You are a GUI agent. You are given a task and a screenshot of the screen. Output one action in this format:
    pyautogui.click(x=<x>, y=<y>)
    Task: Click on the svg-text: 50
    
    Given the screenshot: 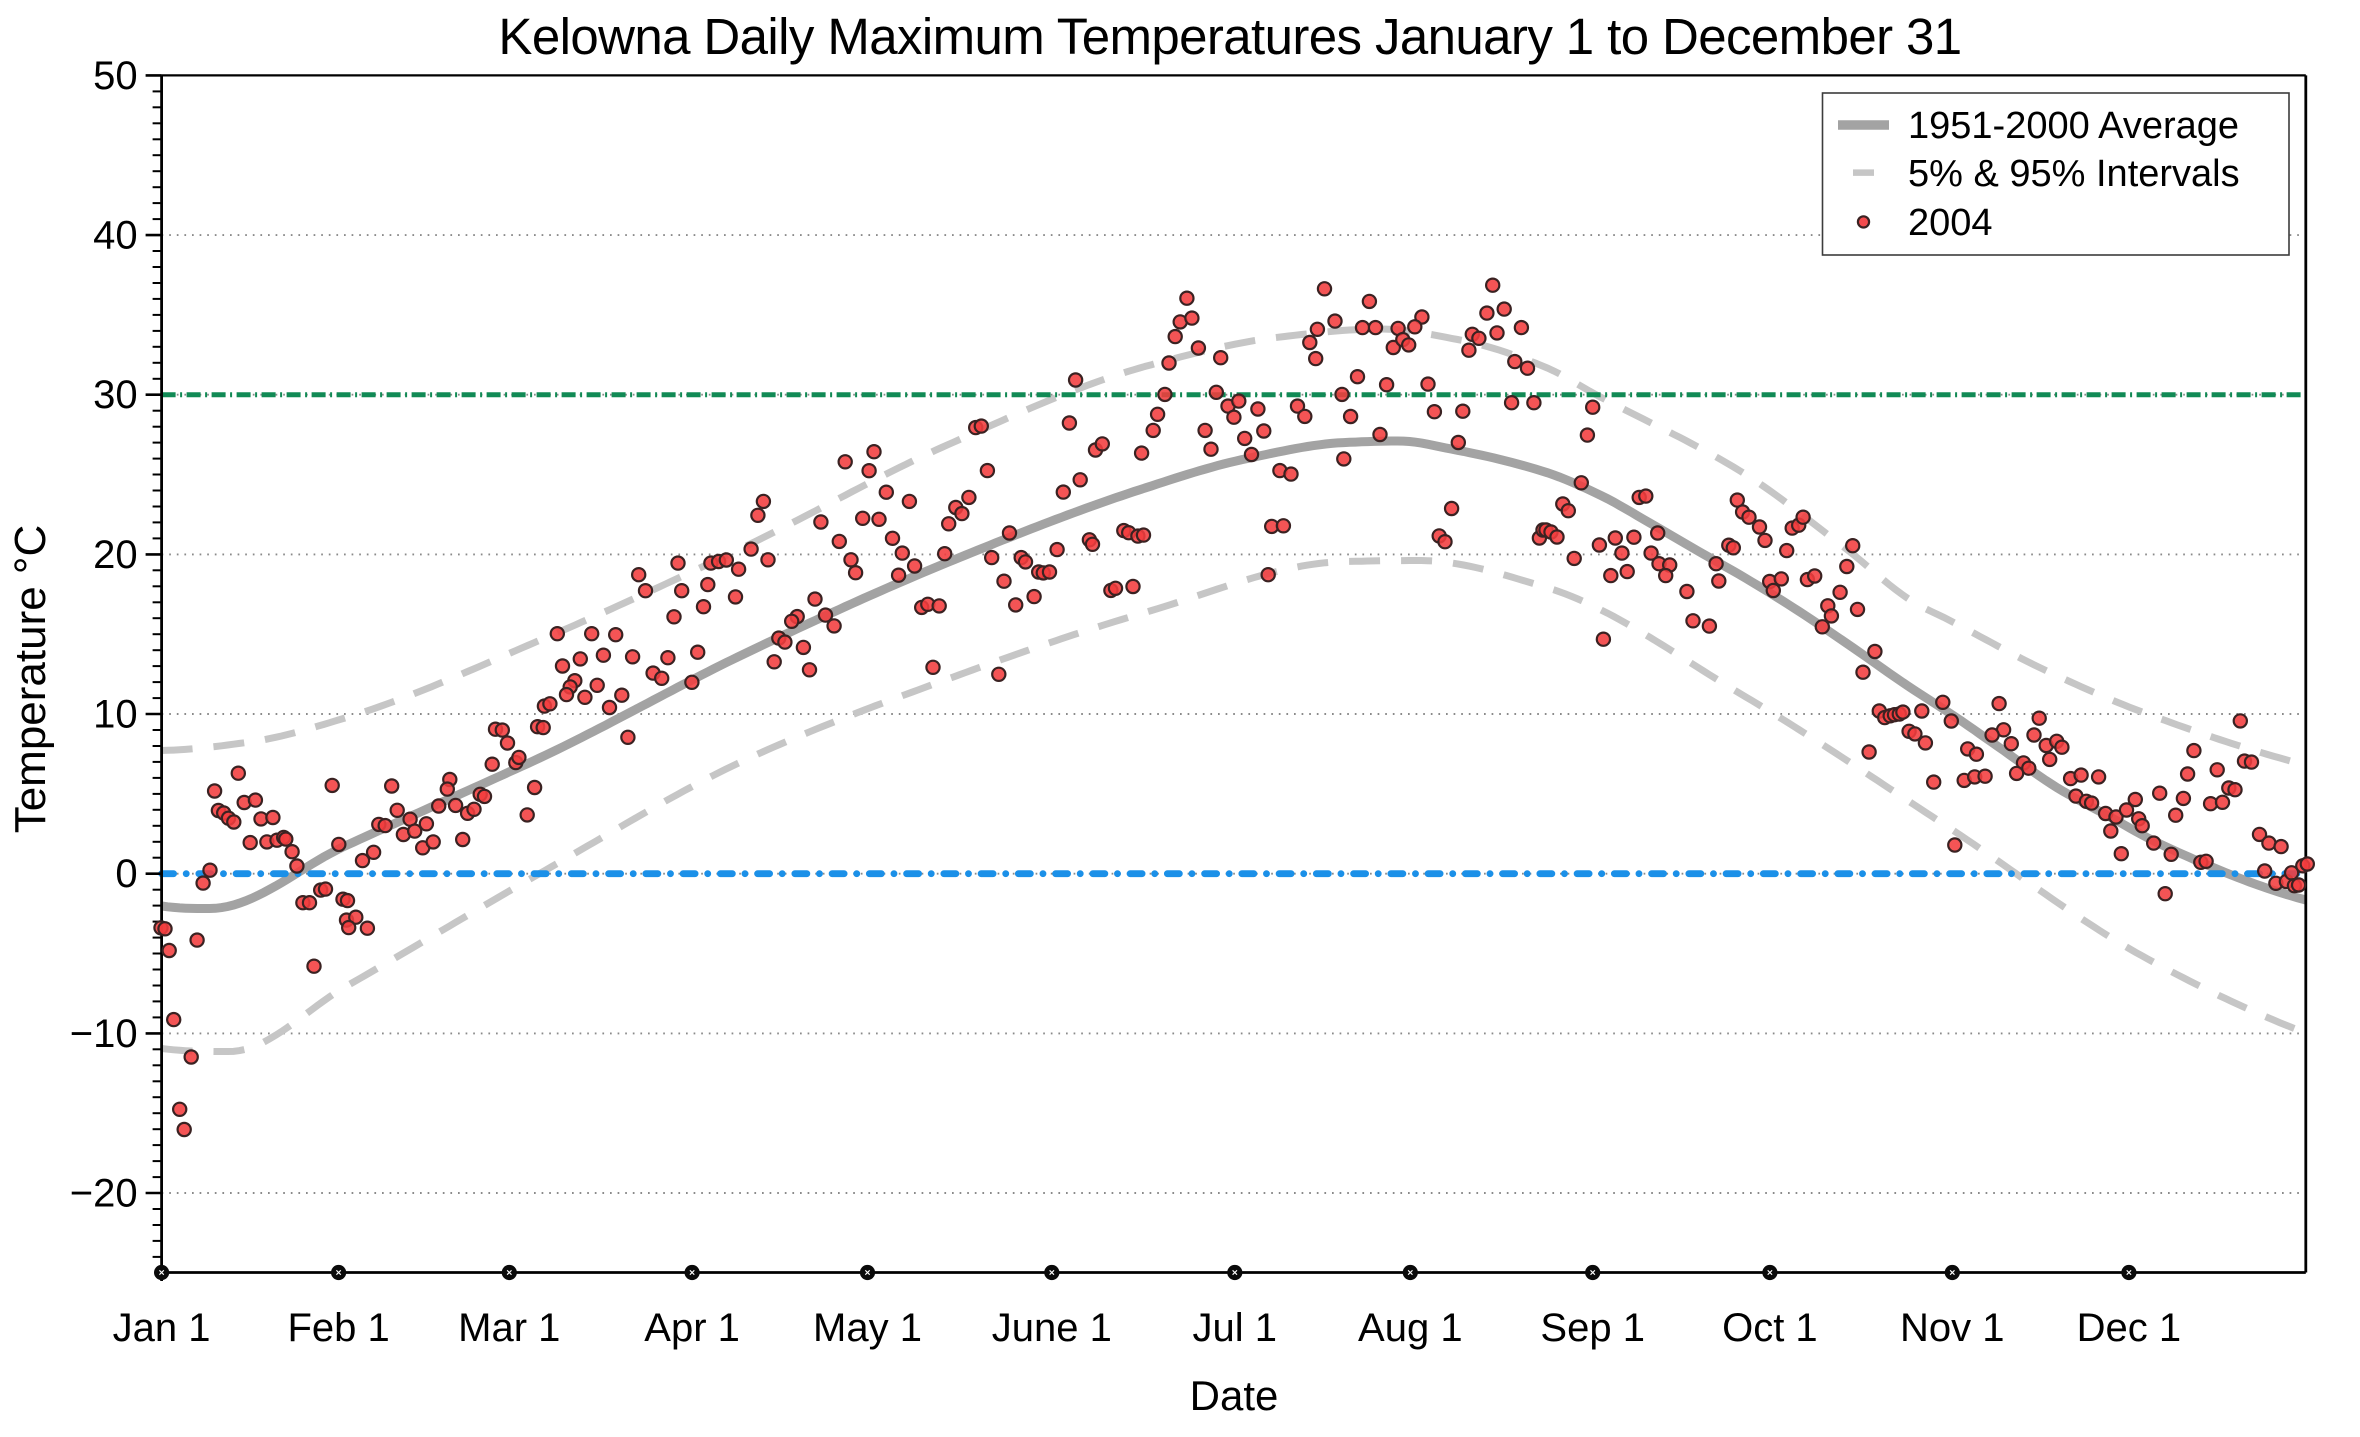 What is the action you would take?
    pyautogui.click(x=115, y=76)
    